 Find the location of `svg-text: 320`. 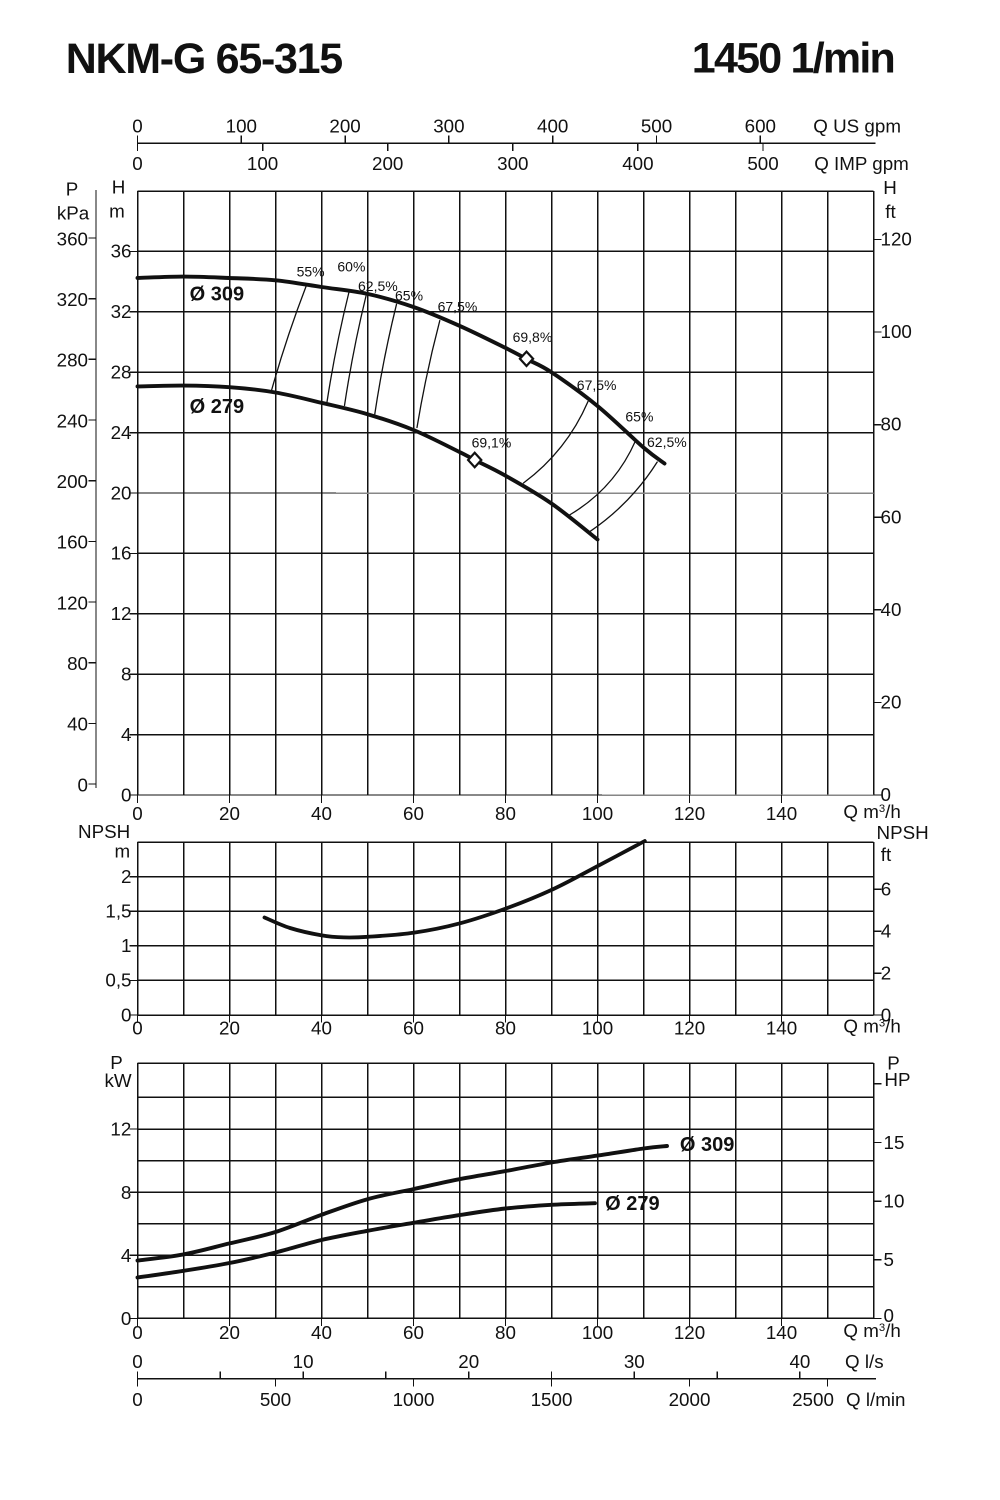

svg-text: 320 is located at coordinates (72, 299).